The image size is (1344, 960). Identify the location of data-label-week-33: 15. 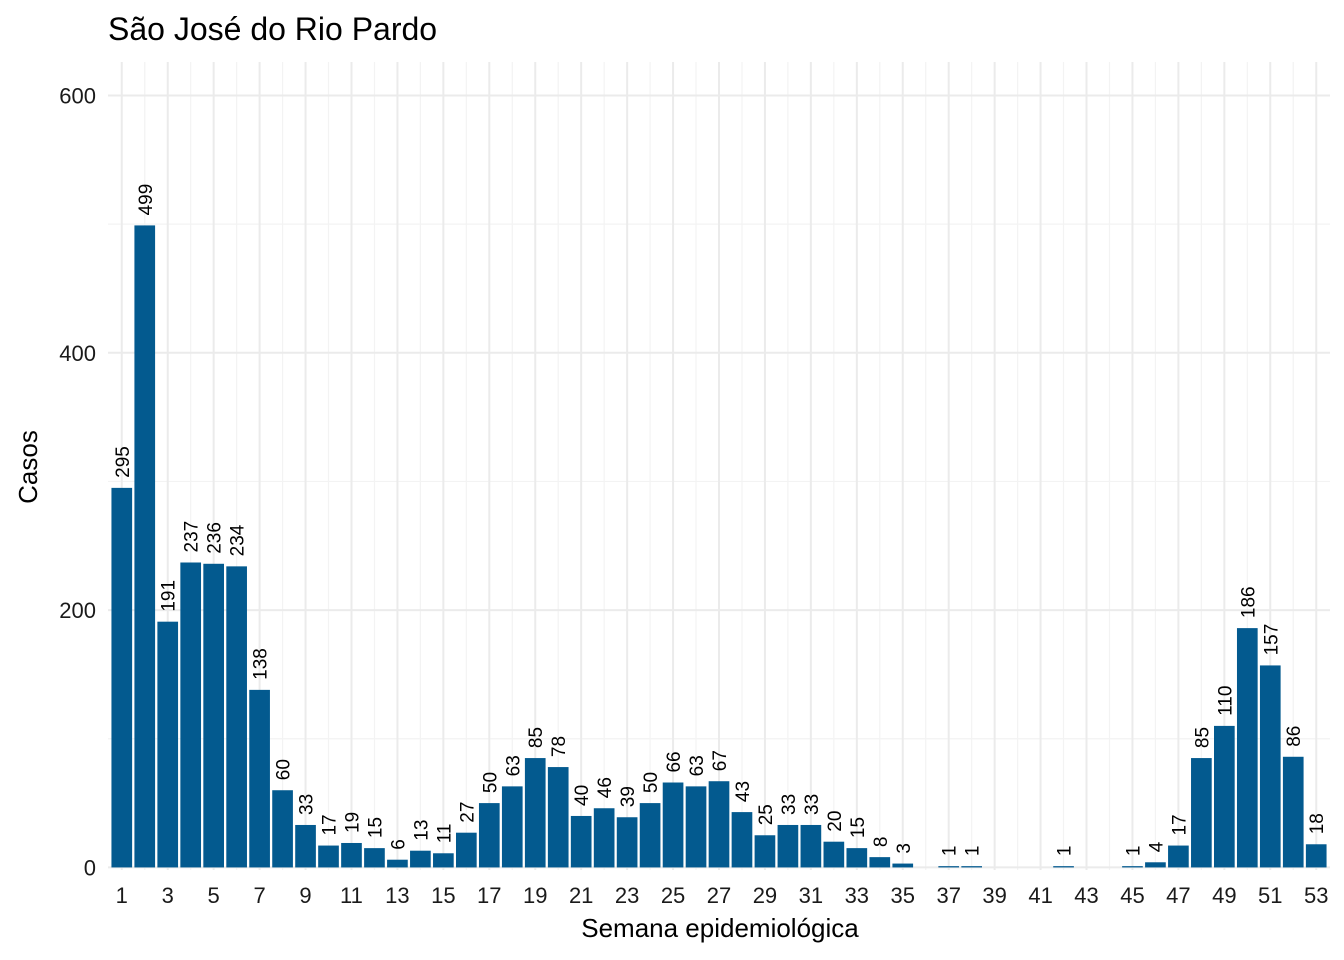
(858, 827).